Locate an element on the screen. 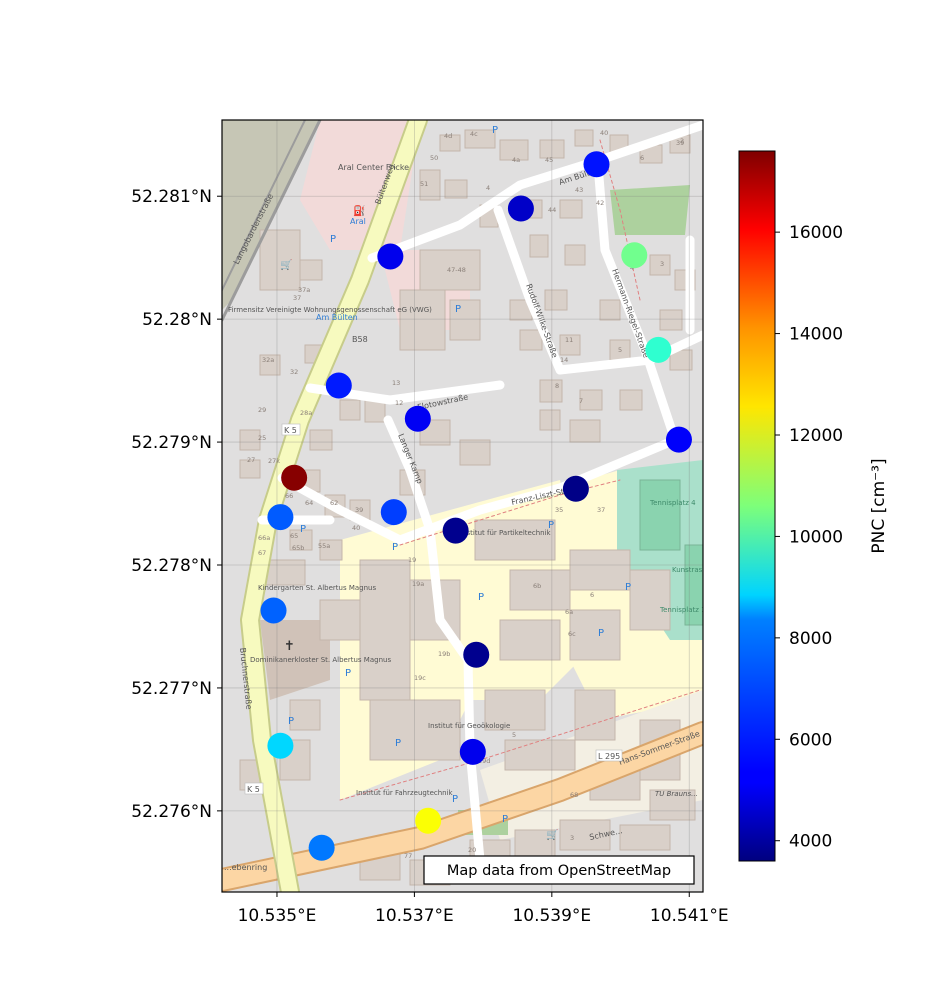  house-number: 12 is located at coordinates (399, 403).